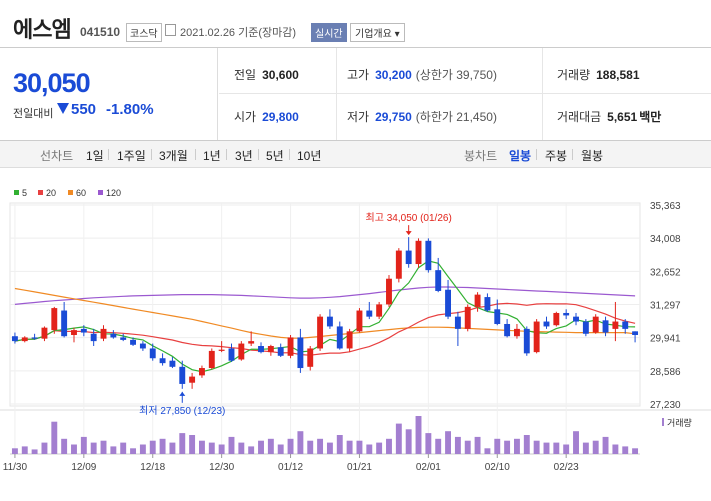  I want to click on y-tick-label: 34,008, so click(665, 239).